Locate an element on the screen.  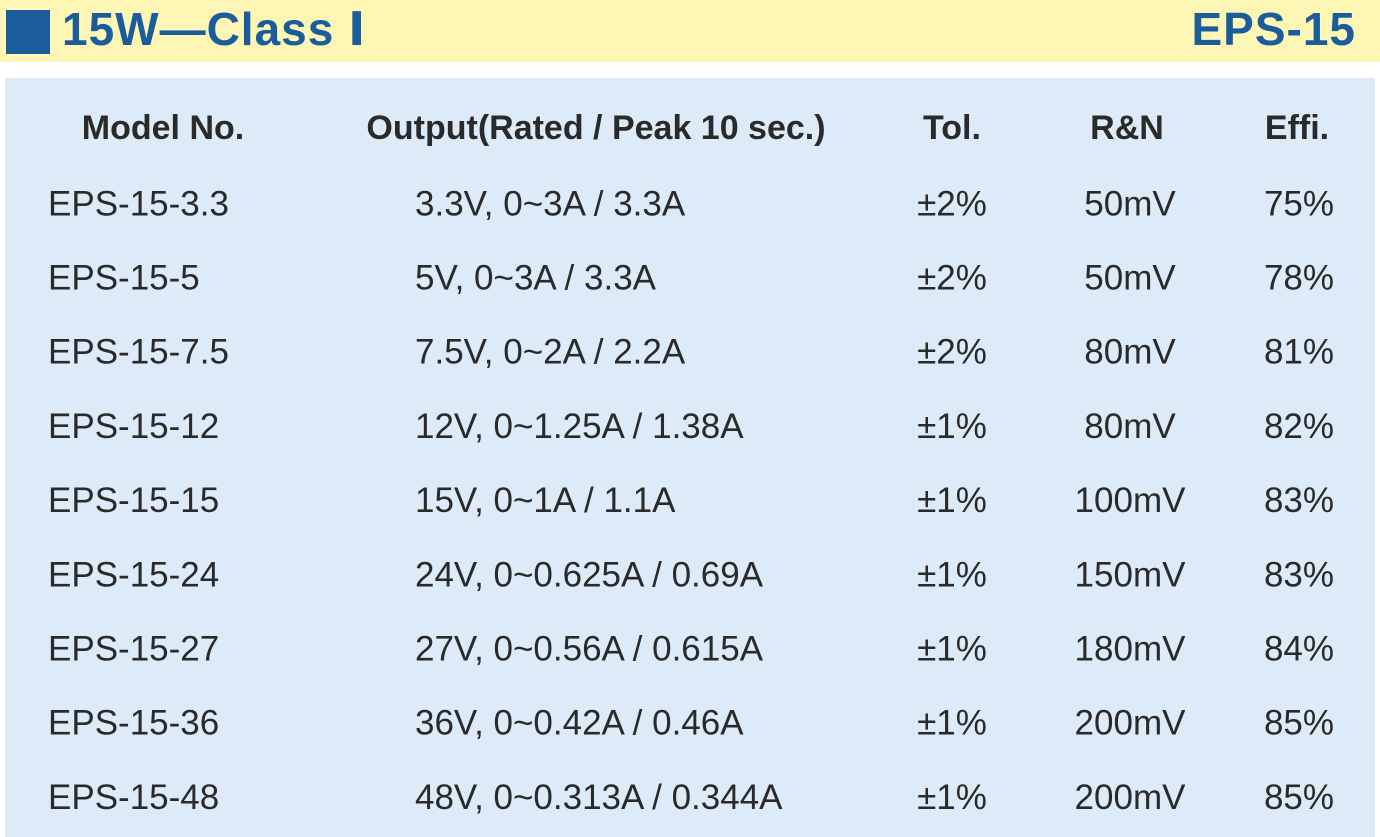
ripple-noise-cell: 100mV is located at coordinates (1131, 500).